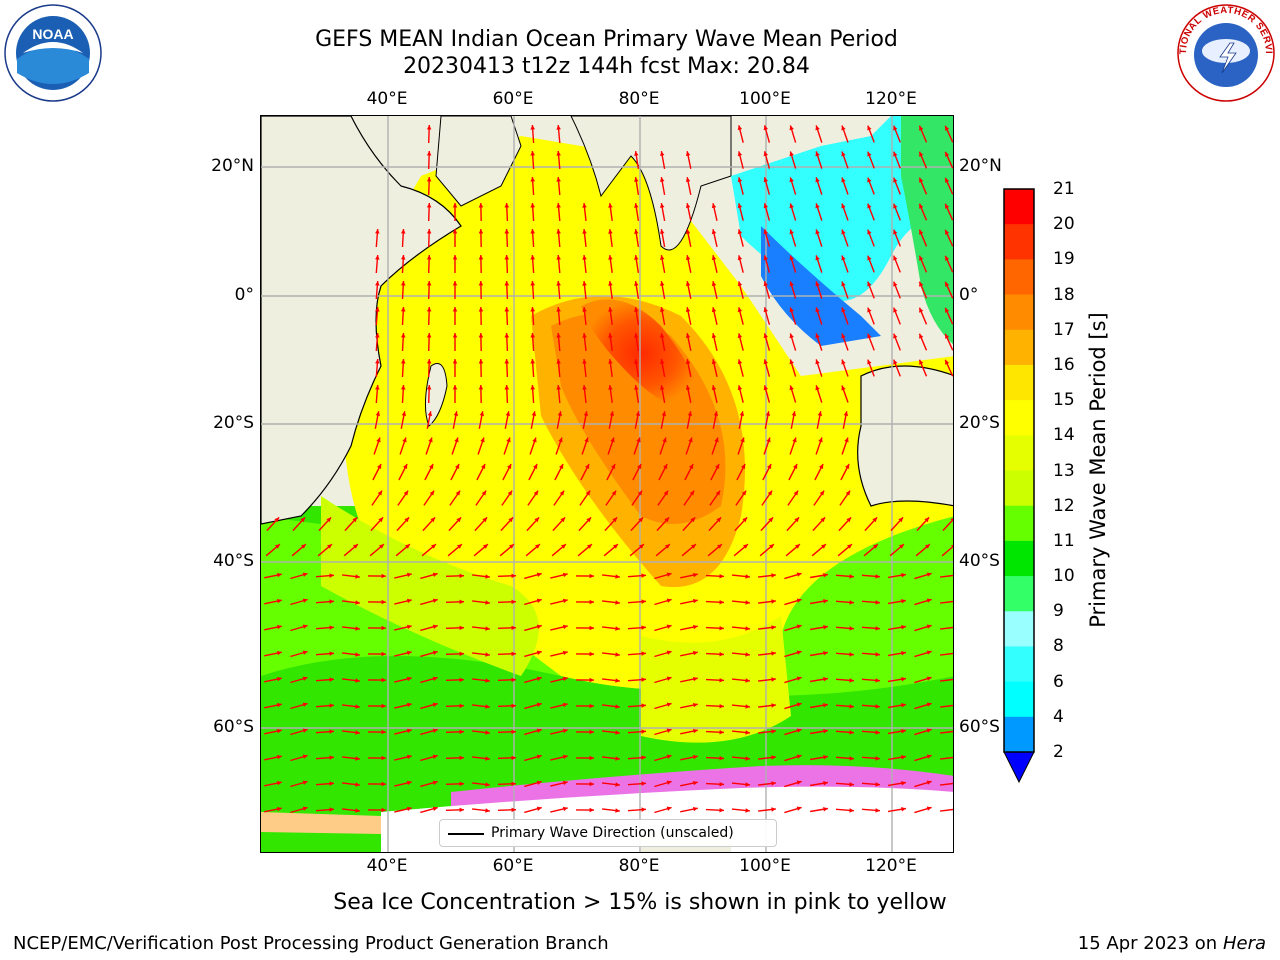 This screenshot has width=1280, height=960. I want to click on lon-tick-bottom-40e: 40°E, so click(387, 866).